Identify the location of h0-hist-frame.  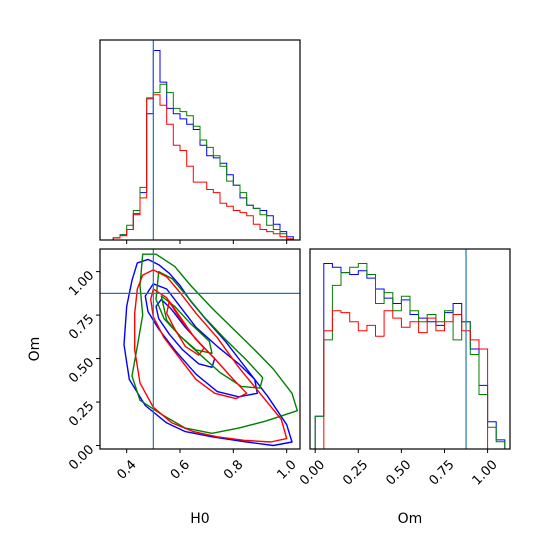
(200, 140).